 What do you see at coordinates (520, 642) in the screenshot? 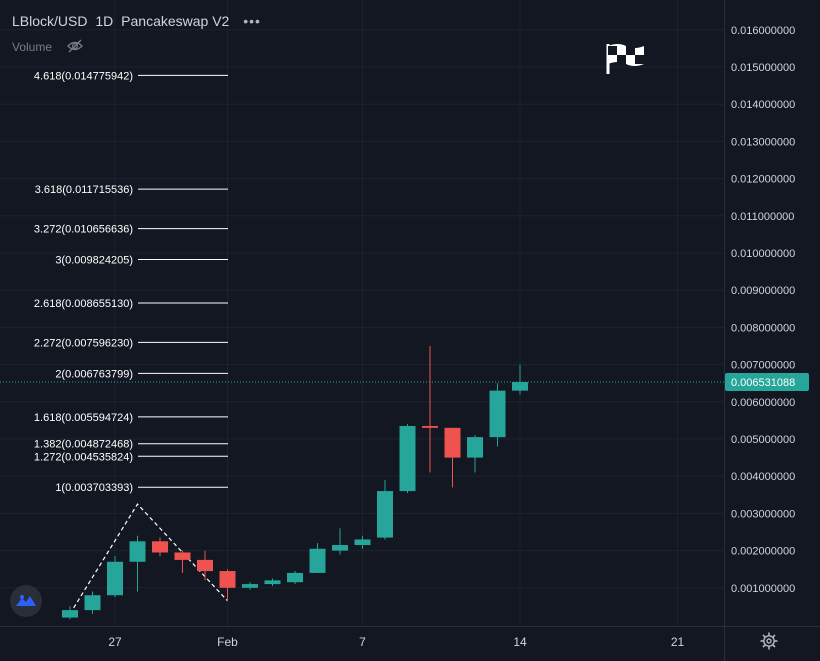
I see `x-axis-tick-label: 14` at bounding box center [520, 642].